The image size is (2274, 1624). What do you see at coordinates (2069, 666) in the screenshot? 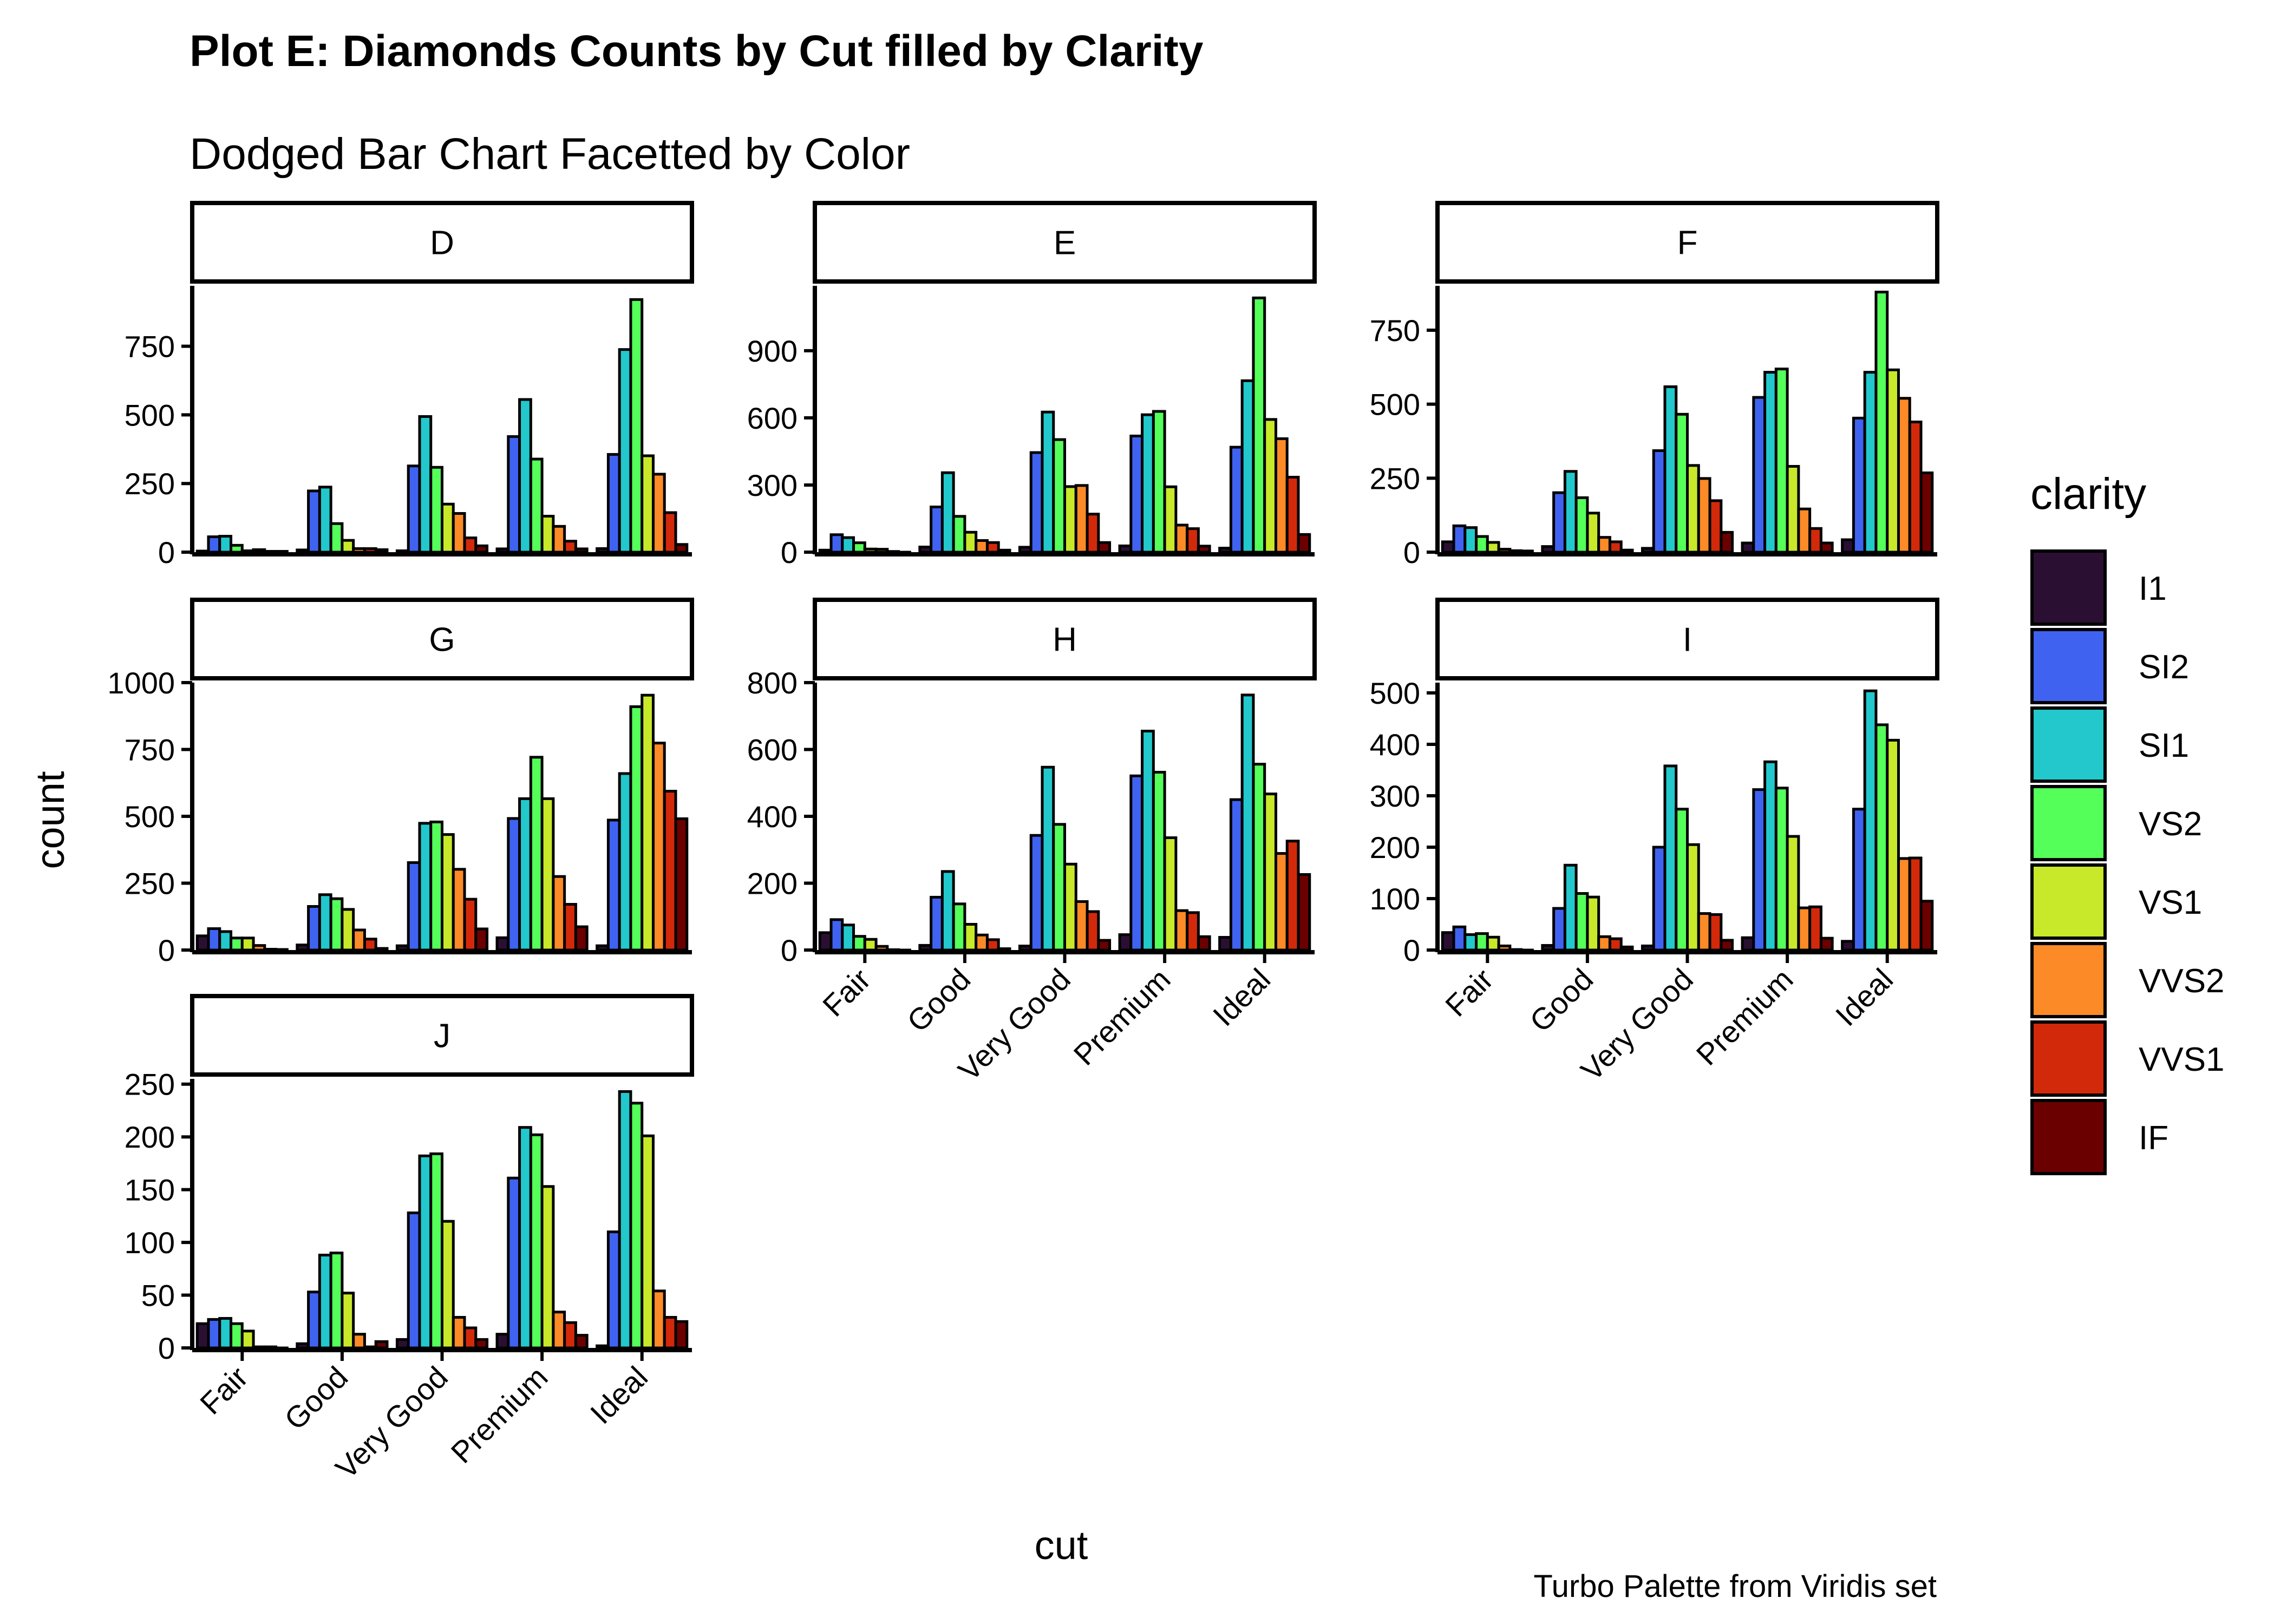
I see `legend-key-si2` at bounding box center [2069, 666].